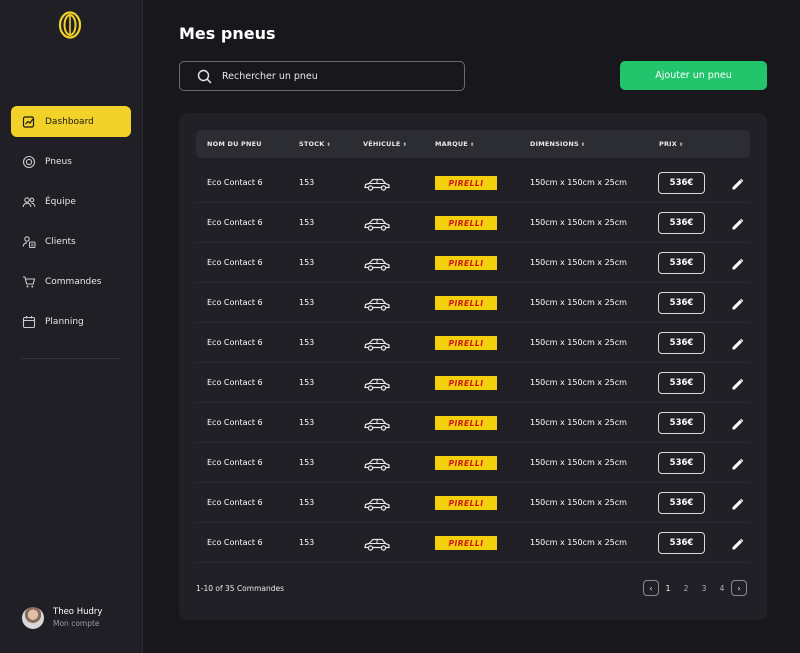 This screenshot has width=800, height=653. Describe the element at coordinates (71, 321) in the screenshot. I see `sidebar-item-planning: Planning` at that location.